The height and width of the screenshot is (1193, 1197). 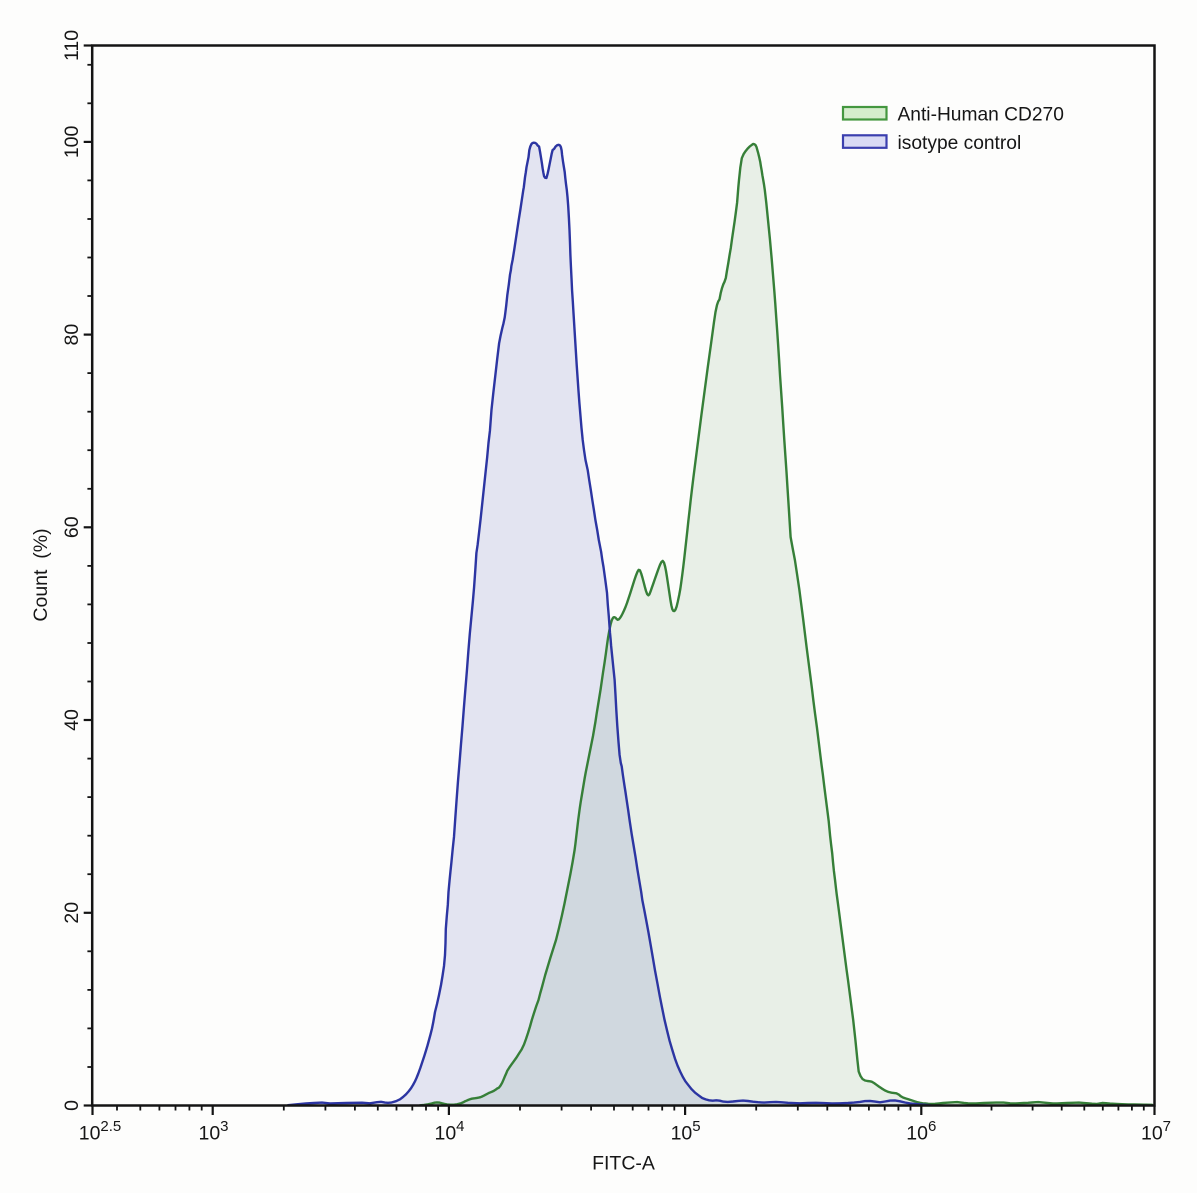 What do you see at coordinates (72, 1105) in the screenshot?
I see `svg-text: 0` at bounding box center [72, 1105].